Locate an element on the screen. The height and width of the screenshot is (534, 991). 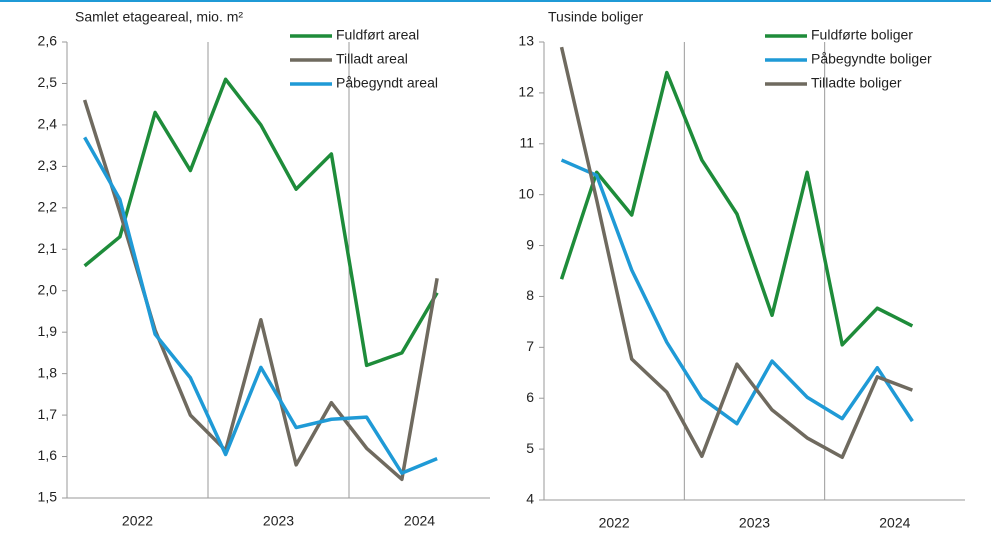
y-tick-label: 2,5 is located at coordinates (48, 82).